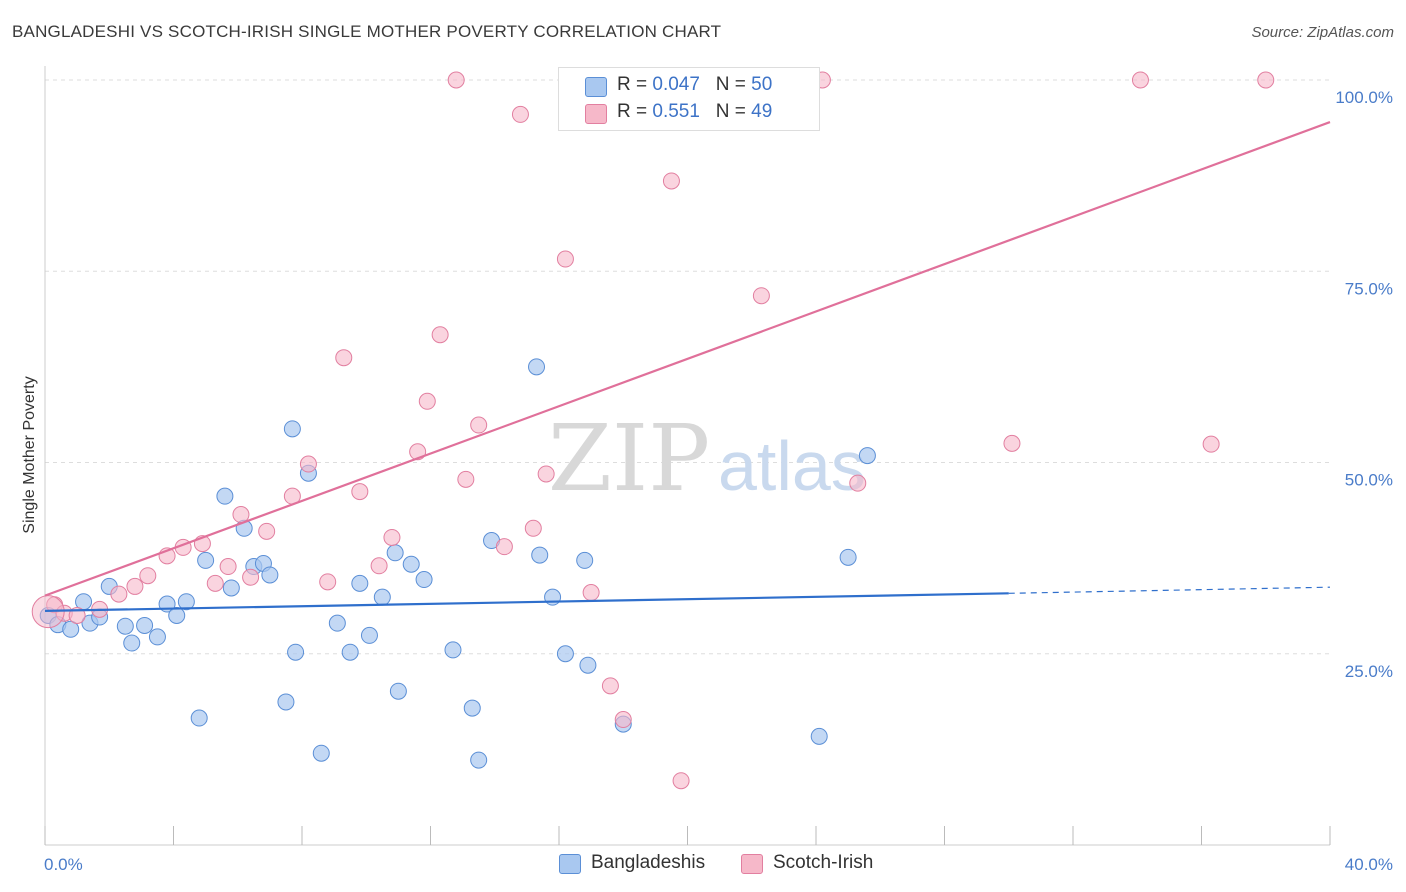 This screenshot has height=892, width=1406. Describe the element at coordinates (1364, 97) in the screenshot. I see `y-tick-label: 100.0%` at that location.